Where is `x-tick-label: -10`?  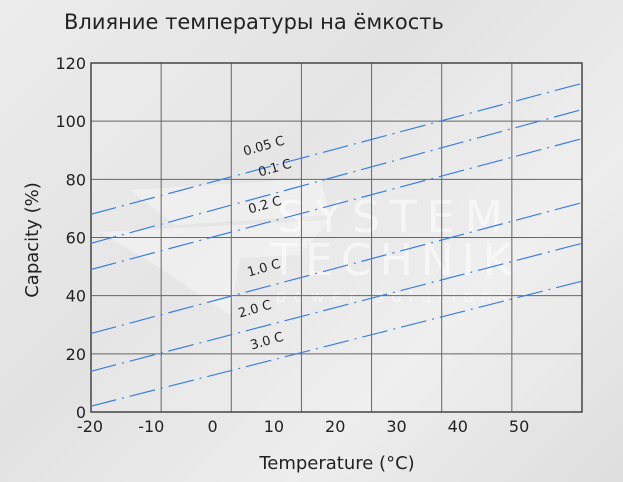
x-tick-label: -10 is located at coordinates (151, 426).